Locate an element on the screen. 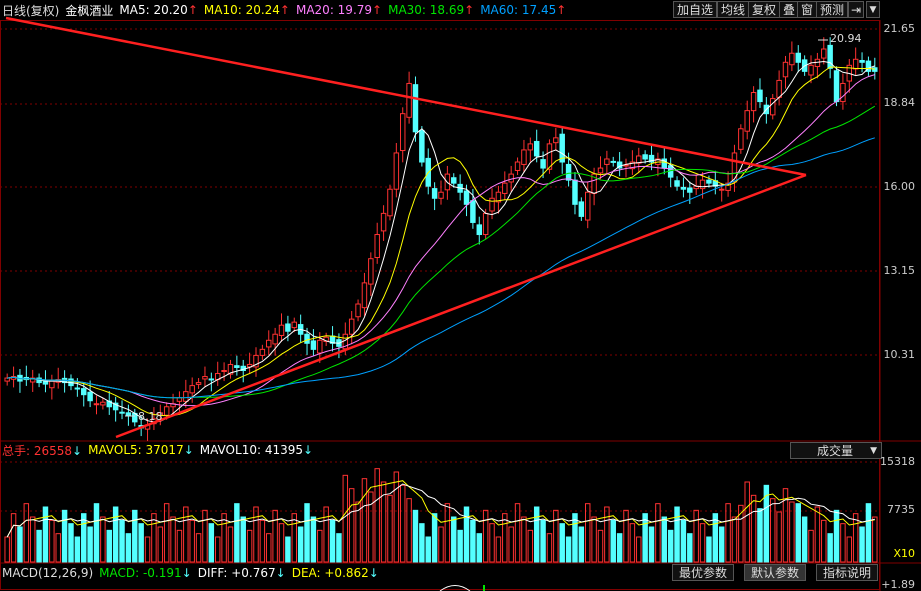  forecast-button: 预测 is located at coordinates (832, 9).